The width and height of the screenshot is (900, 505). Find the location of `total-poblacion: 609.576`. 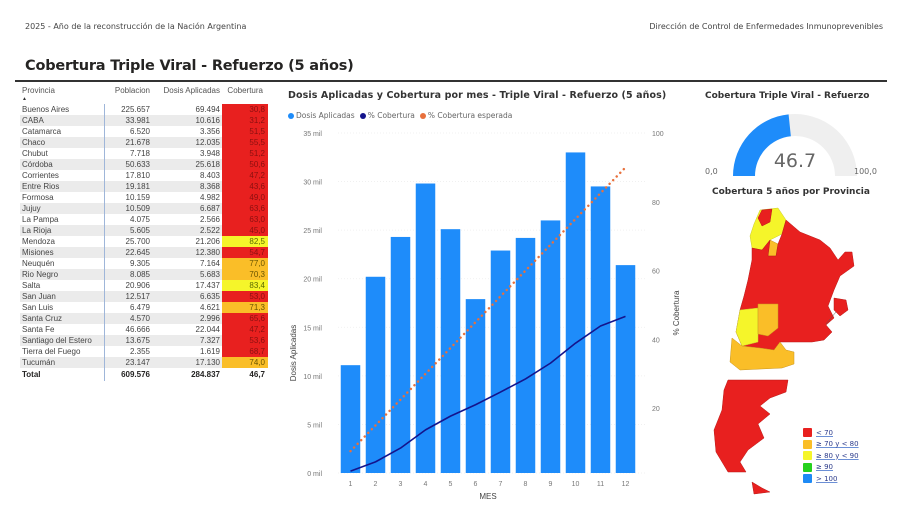

total-poblacion: 609.576 is located at coordinates (127, 374).